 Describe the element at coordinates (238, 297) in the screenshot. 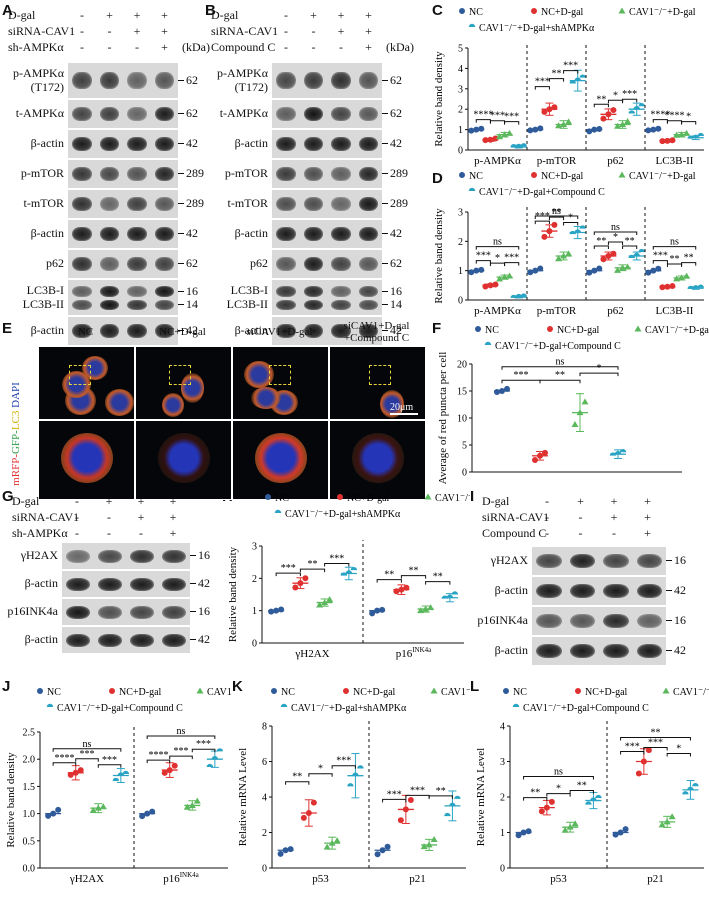

I see `blot-row-label: LC3B-I LC3B-II` at that location.